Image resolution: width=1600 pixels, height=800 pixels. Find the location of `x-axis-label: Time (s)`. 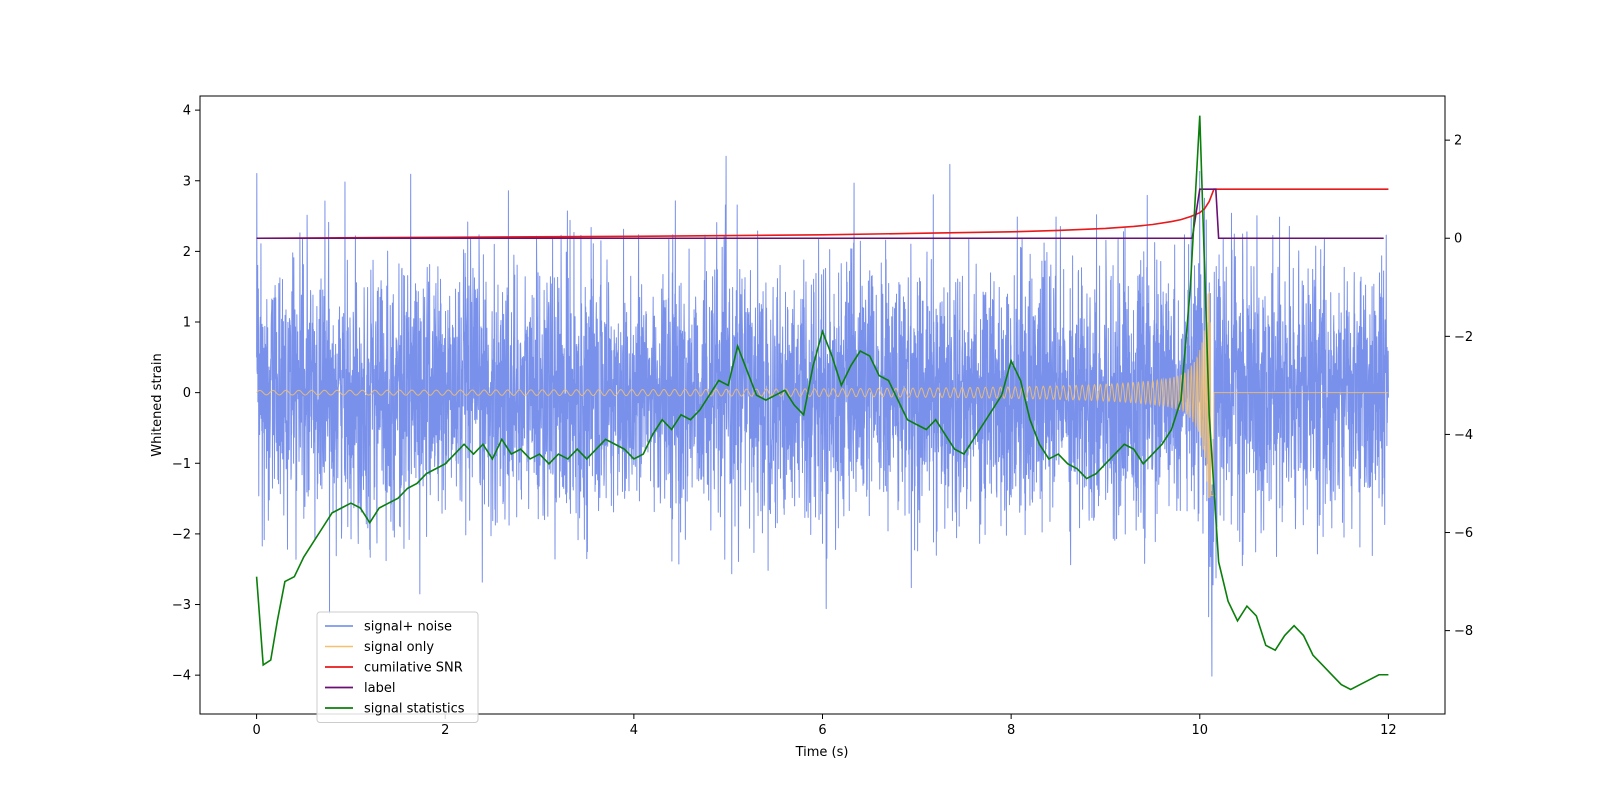

x-axis-label: Time (s) is located at coordinates (822, 752).